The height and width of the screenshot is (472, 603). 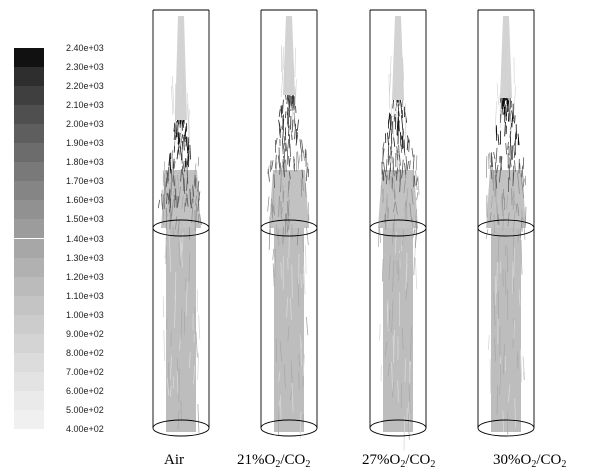 What do you see at coordinates (403, 464) in the screenshot?
I see `caption-sub: 2` at bounding box center [403, 464].